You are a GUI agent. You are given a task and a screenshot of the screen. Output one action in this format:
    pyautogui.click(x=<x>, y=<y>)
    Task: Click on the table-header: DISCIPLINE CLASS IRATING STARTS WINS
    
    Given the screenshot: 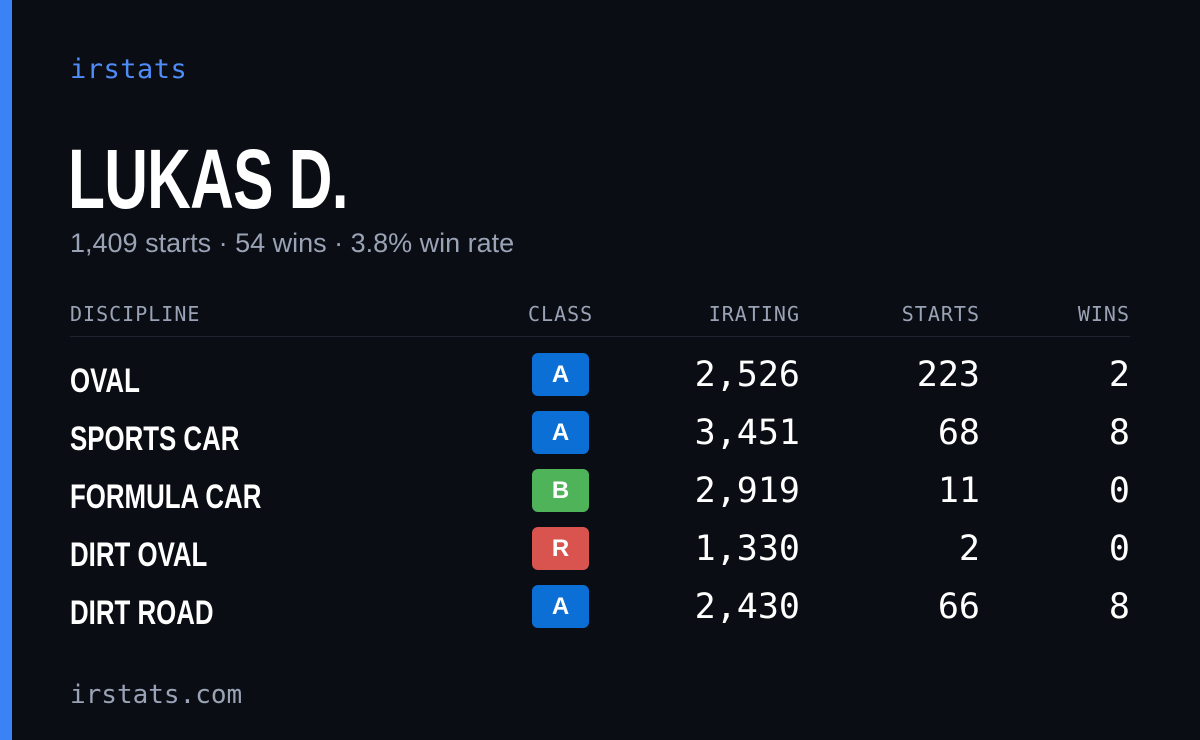 What is the action you would take?
    pyautogui.click(x=600, y=317)
    